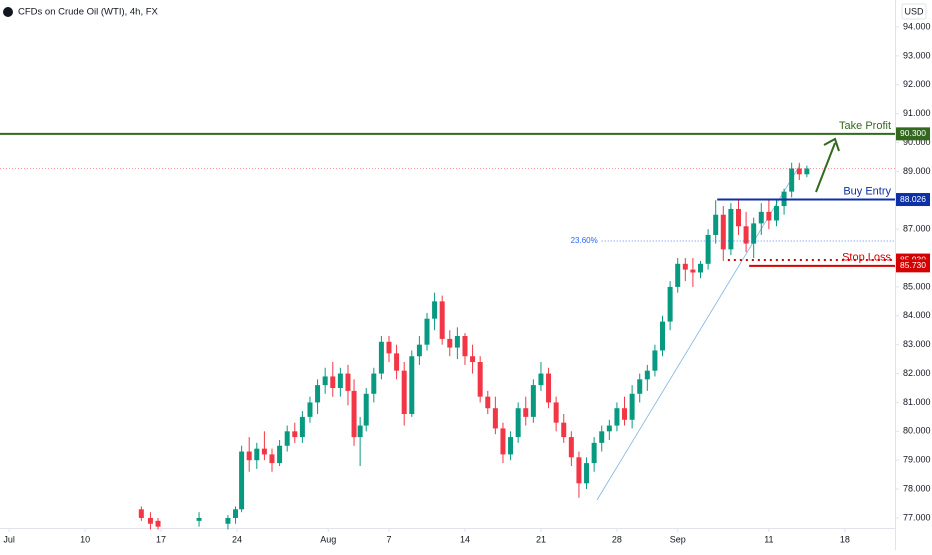 This screenshot has height=555, width=932. I want to click on target-arrow-head, so click(831, 144).